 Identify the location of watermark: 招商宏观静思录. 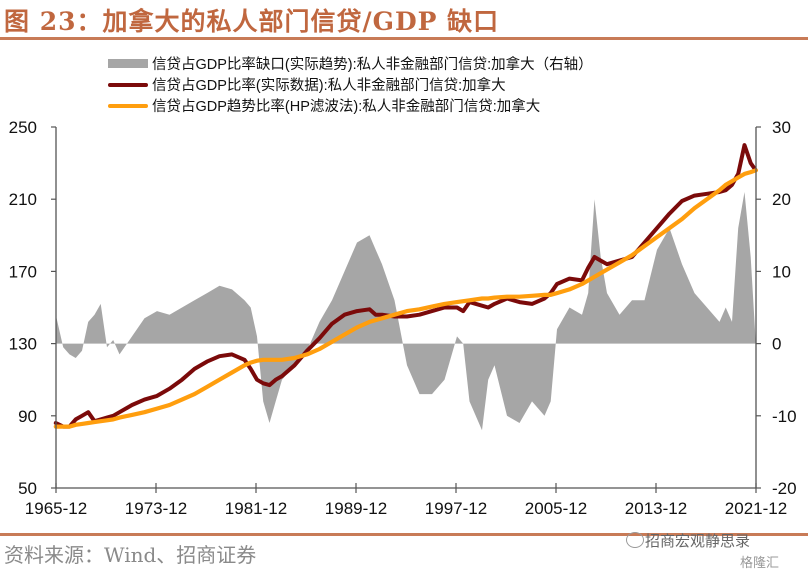
(698, 541).